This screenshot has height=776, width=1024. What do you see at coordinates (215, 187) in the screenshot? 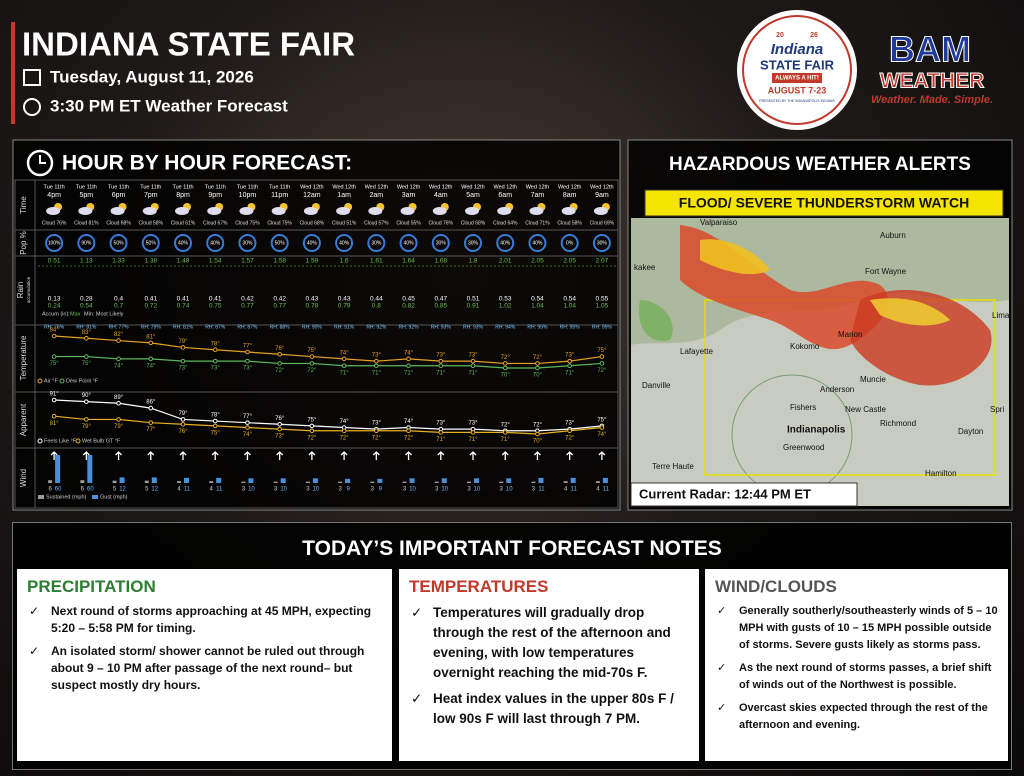
I see `day-label: Tue 11th` at bounding box center [215, 187].